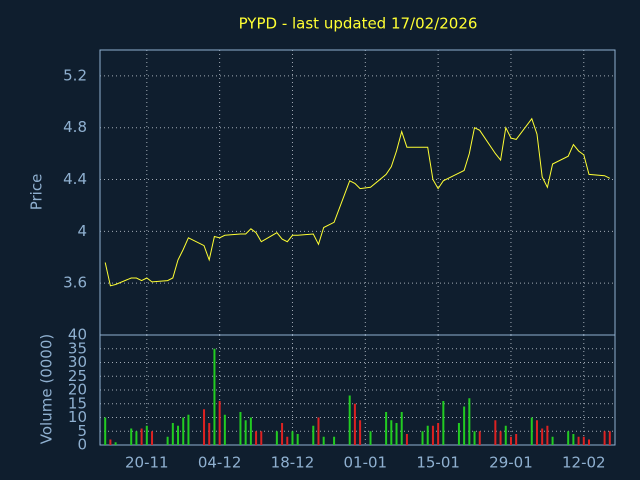 This screenshot has height=480, width=640. What do you see at coordinates (82, 431) in the screenshot?
I see `volume-tick-label: 5` at bounding box center [82, 431].